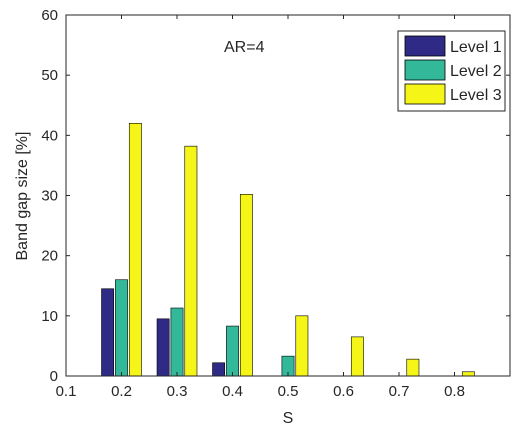 Image resolution: width=530 pixels, height=436 pixels. What do you see at coordinates (49, 256) in the screenshot?
I see `y-tick-label: 20` at bounding box center [49, 256].